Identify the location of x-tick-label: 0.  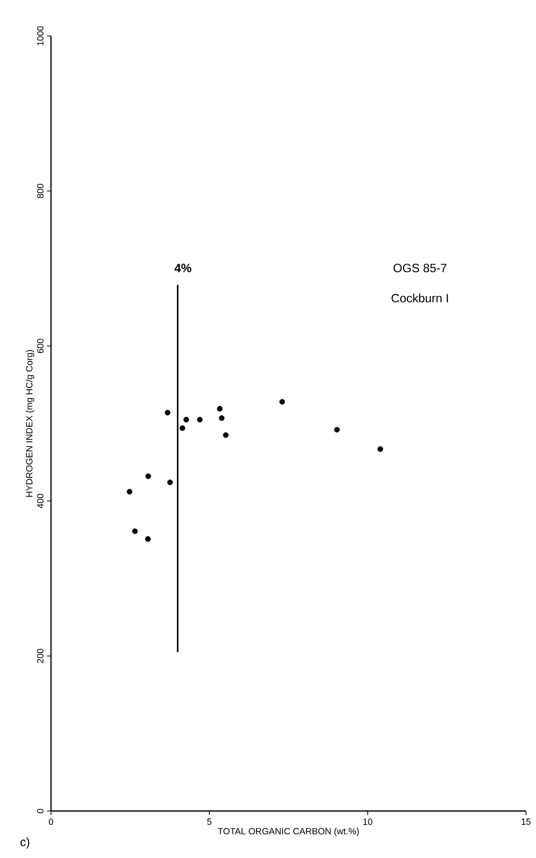
(51, 821).